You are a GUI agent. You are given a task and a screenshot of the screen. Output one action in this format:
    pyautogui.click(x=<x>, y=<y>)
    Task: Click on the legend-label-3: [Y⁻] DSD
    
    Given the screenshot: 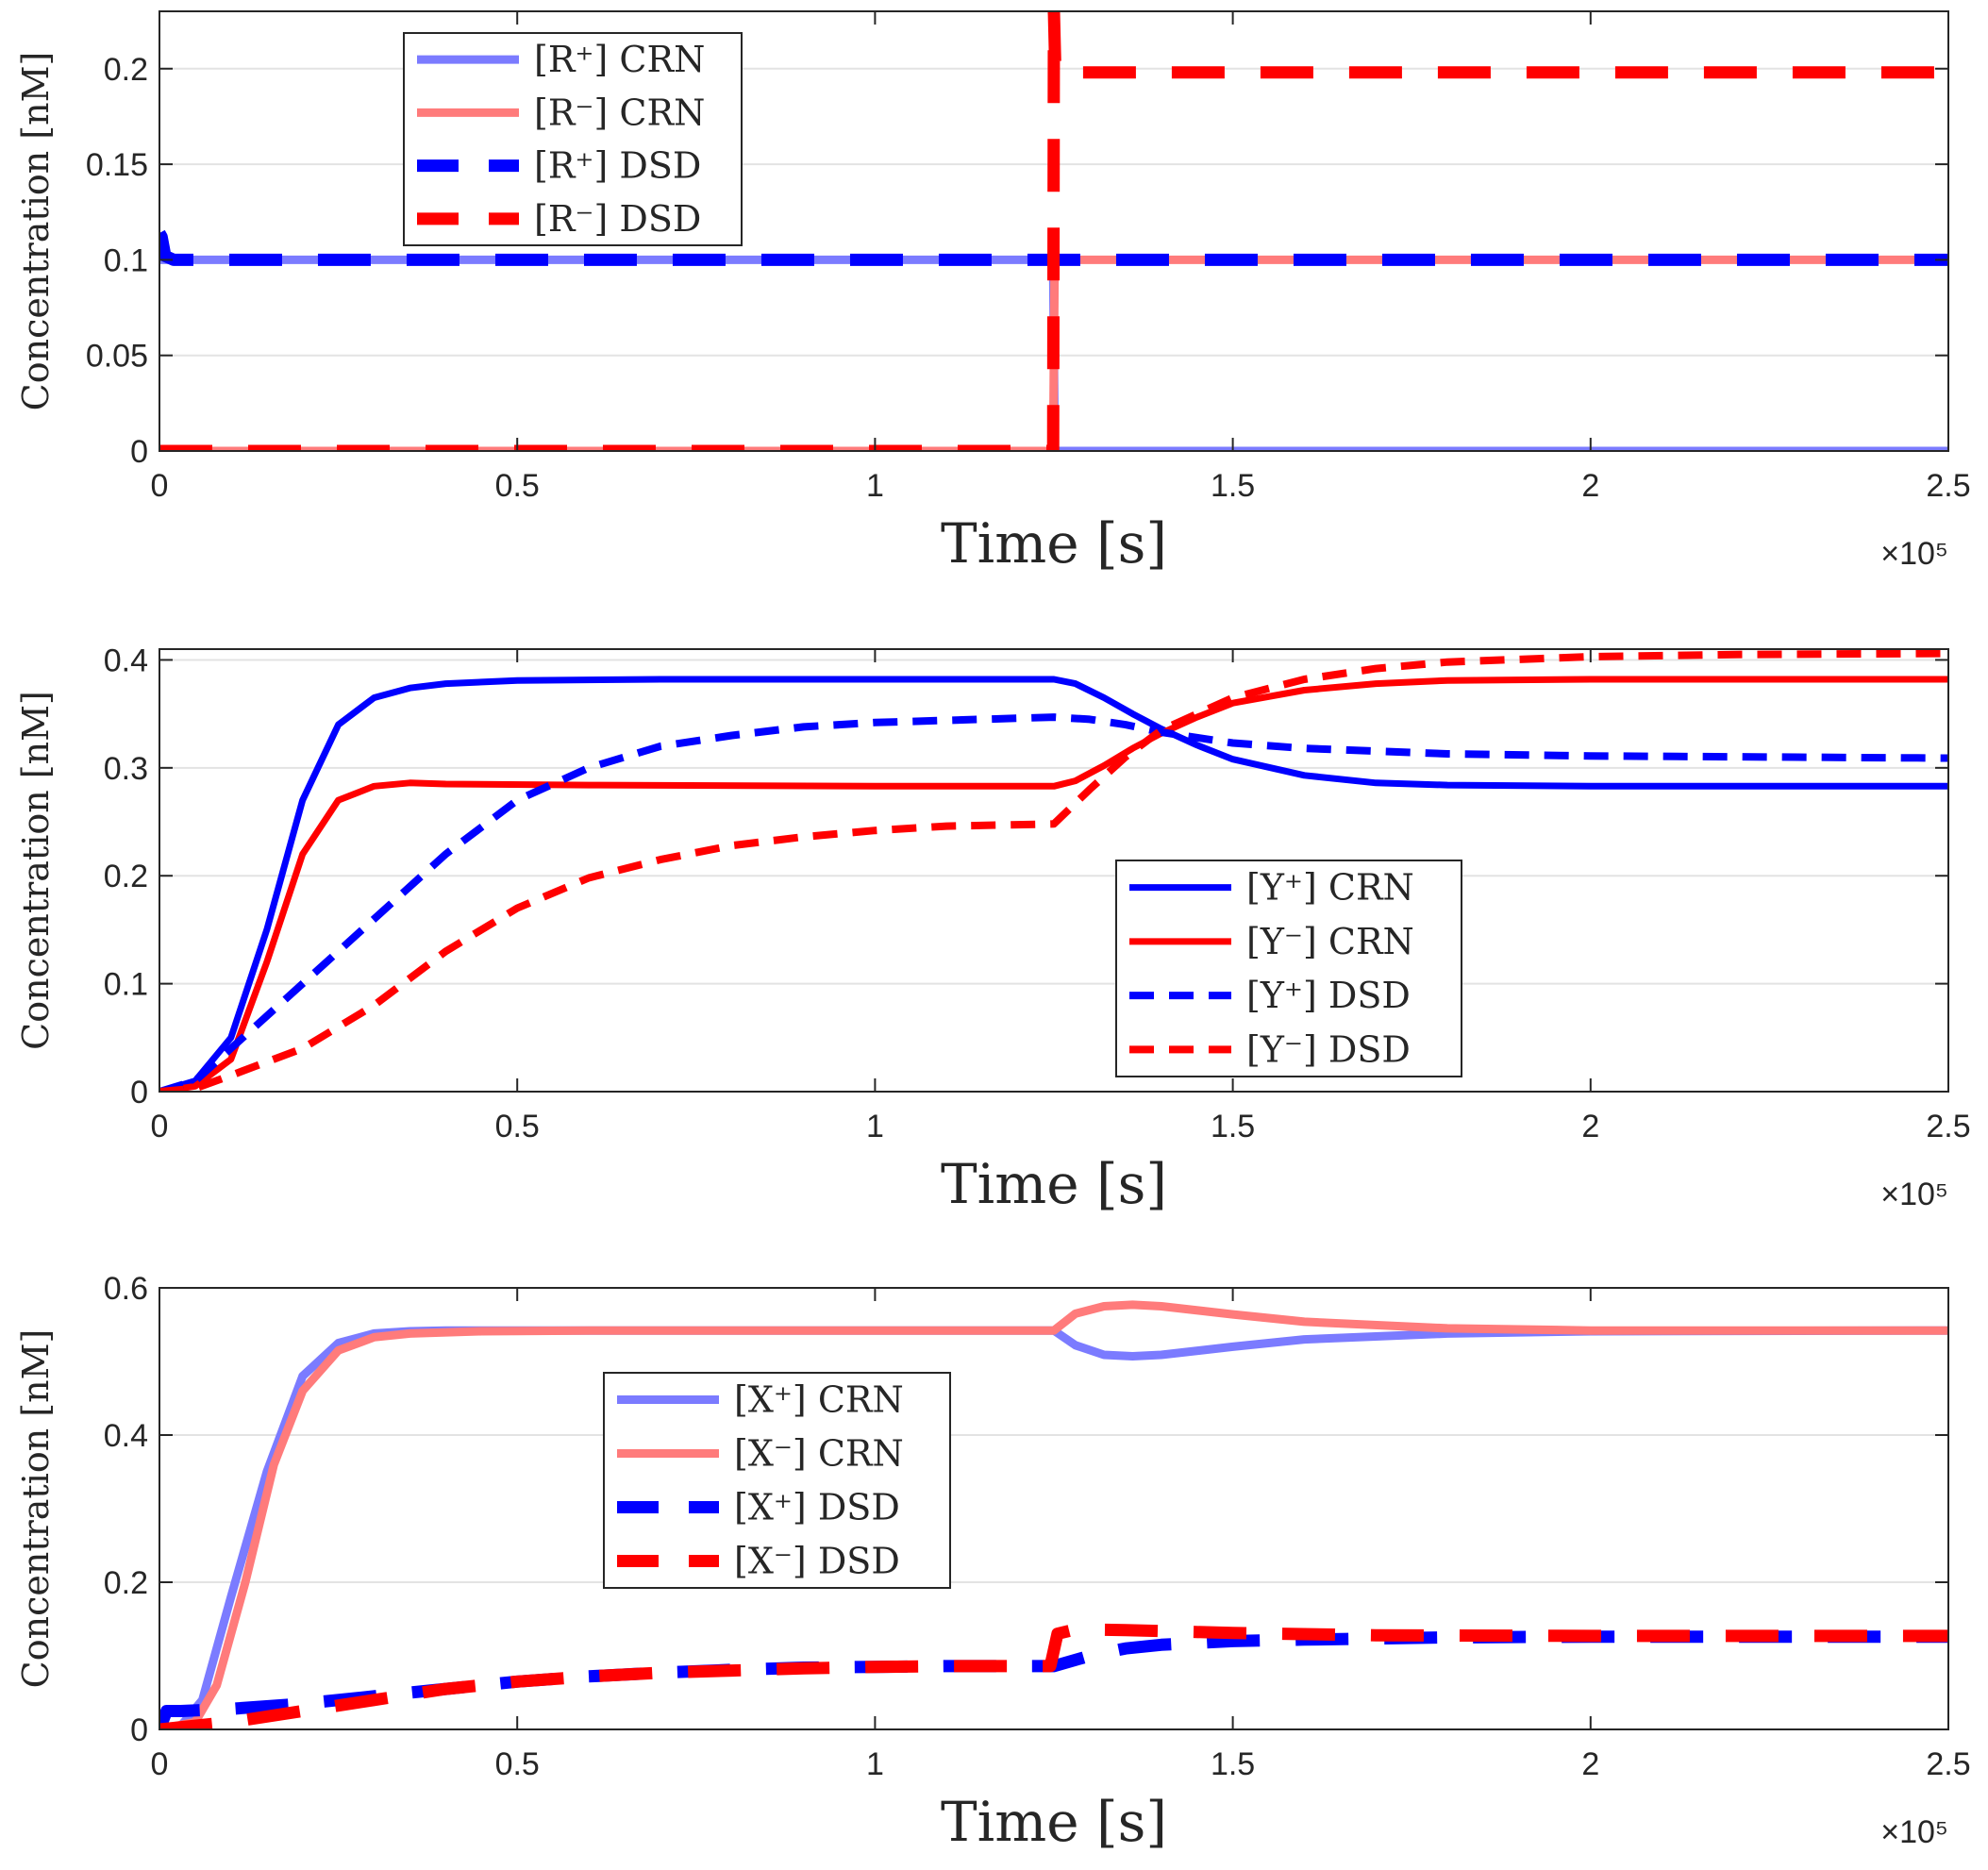 What is the action you would take?
    pyautogui.click(x=1328, y=1049)
    